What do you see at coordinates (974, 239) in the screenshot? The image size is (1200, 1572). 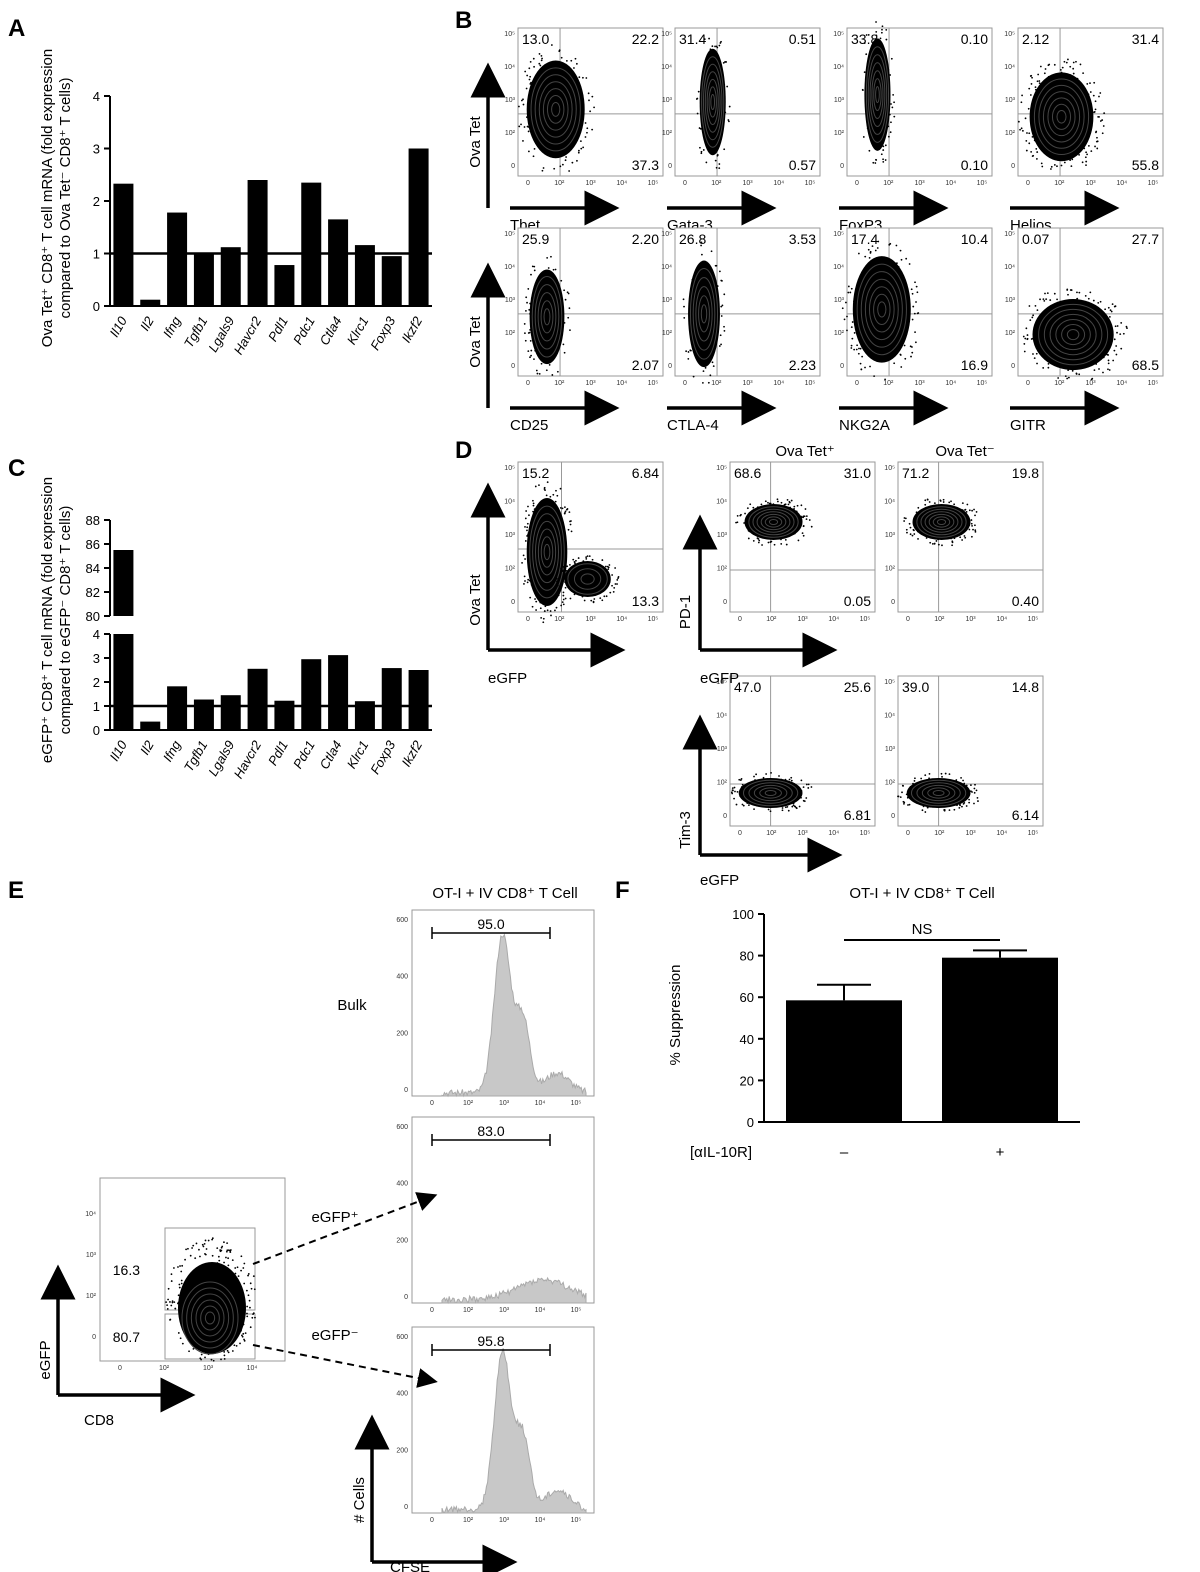 I see `panel-b-plot-quadrant-ur: 10.4` at bounding box center [974, 239].